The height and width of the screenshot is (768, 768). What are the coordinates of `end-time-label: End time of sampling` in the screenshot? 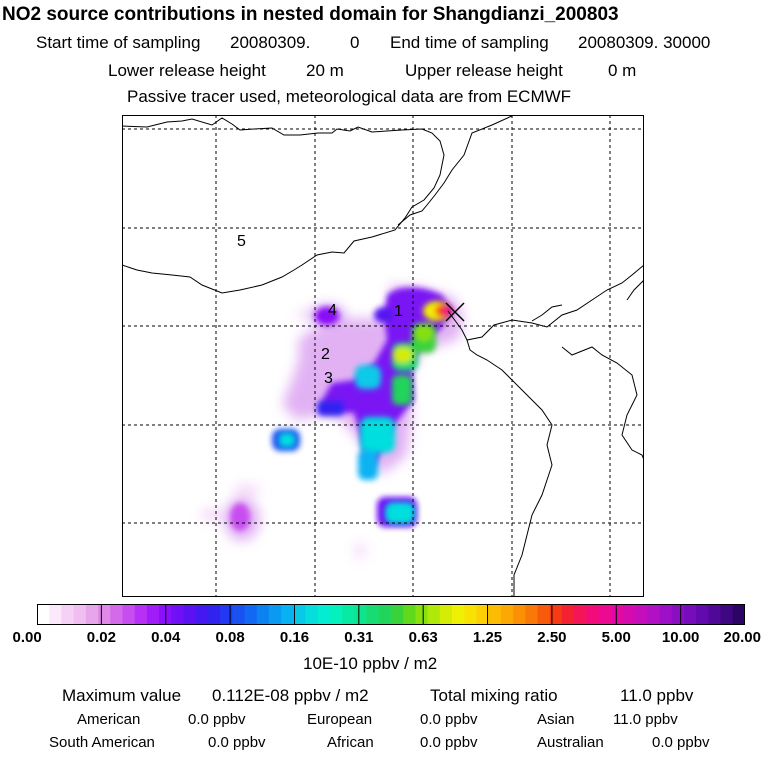 It's located at (469, 42).